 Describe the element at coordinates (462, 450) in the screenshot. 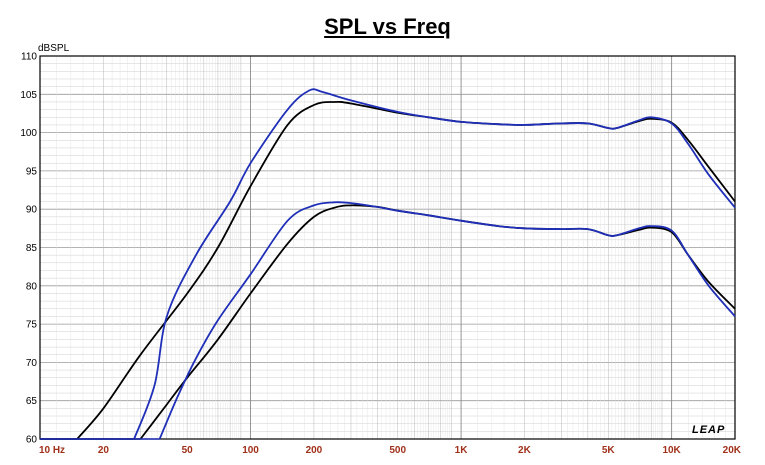

I see `x-tick-label: 1K` at that location.